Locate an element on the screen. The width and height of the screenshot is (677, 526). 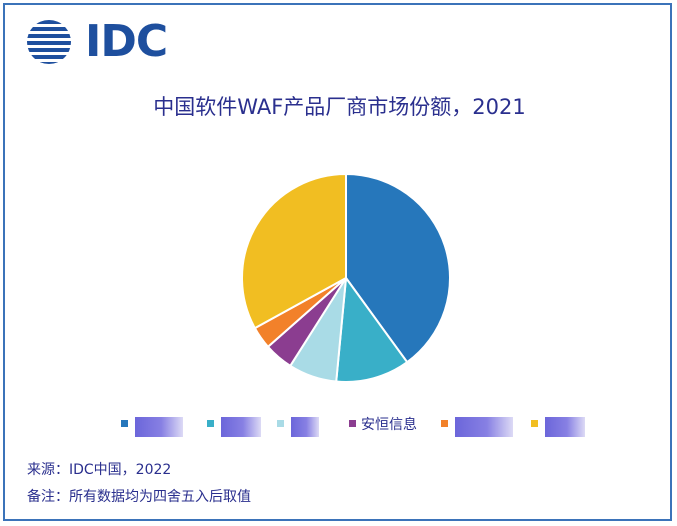
logo-text: IDC is located at coordinates (126, 41).